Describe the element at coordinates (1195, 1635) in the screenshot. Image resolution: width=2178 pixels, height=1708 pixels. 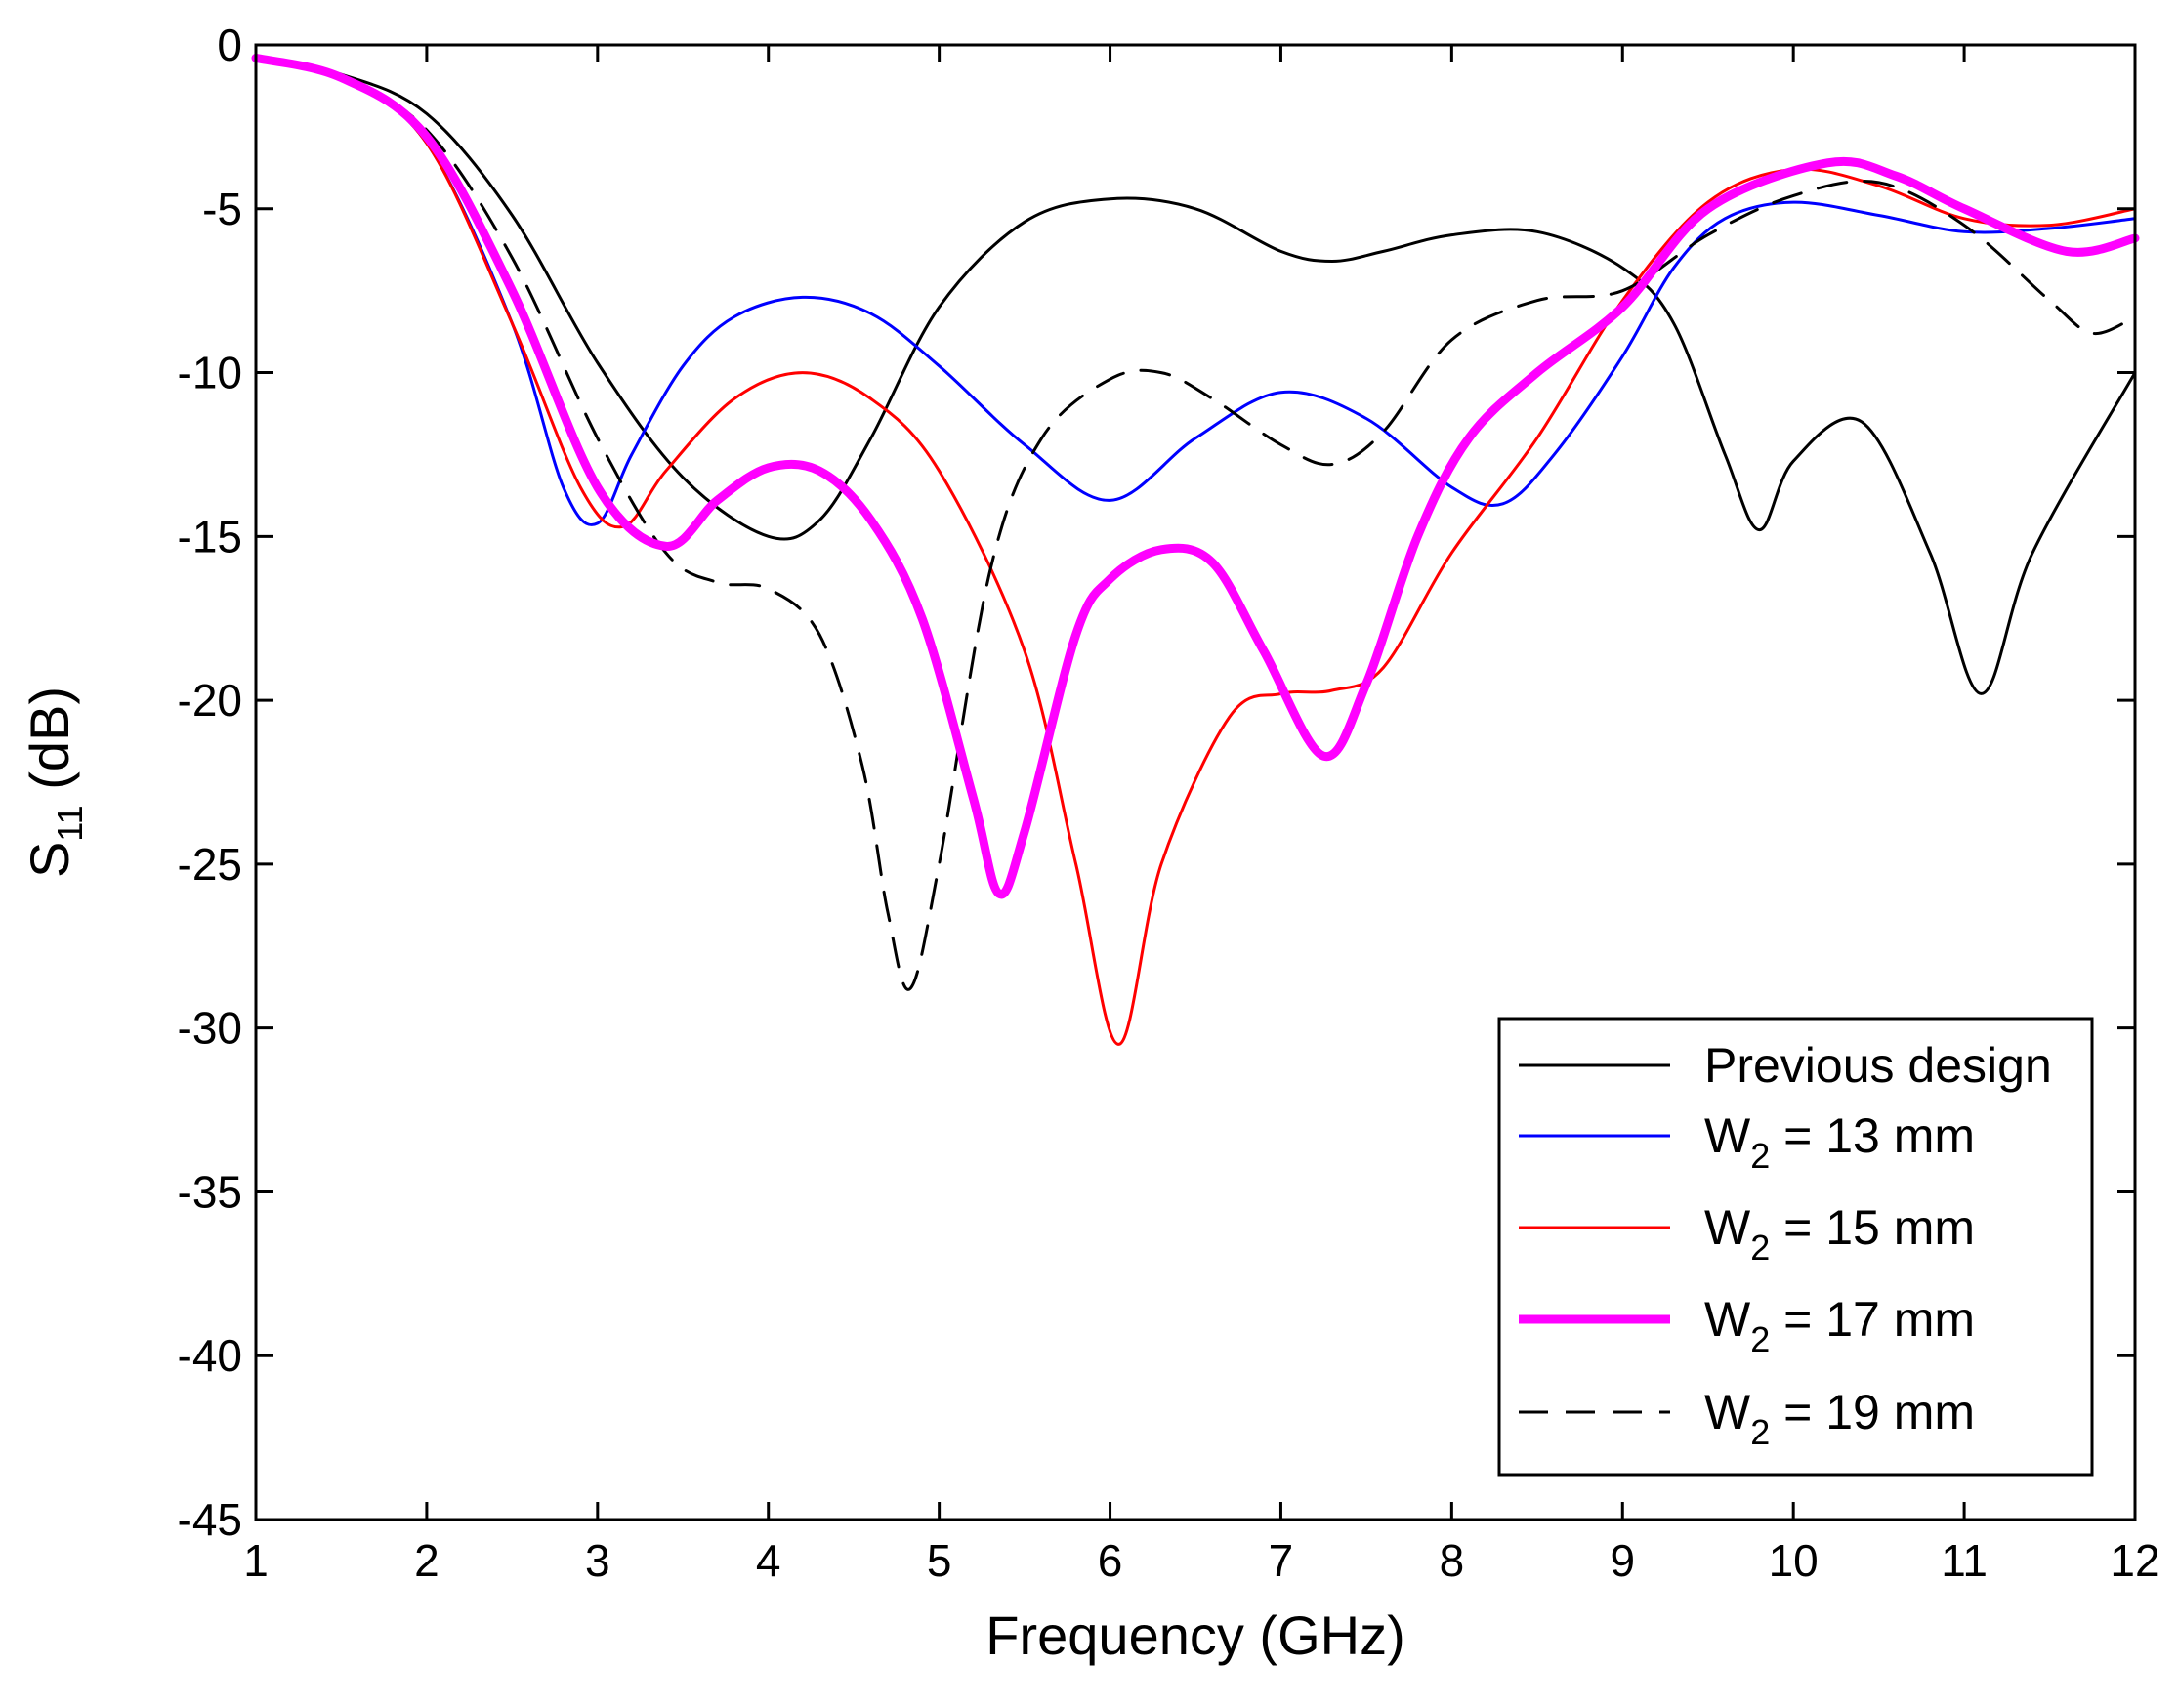
I see `x-axis-title: Frequency (GHz)` at that location.